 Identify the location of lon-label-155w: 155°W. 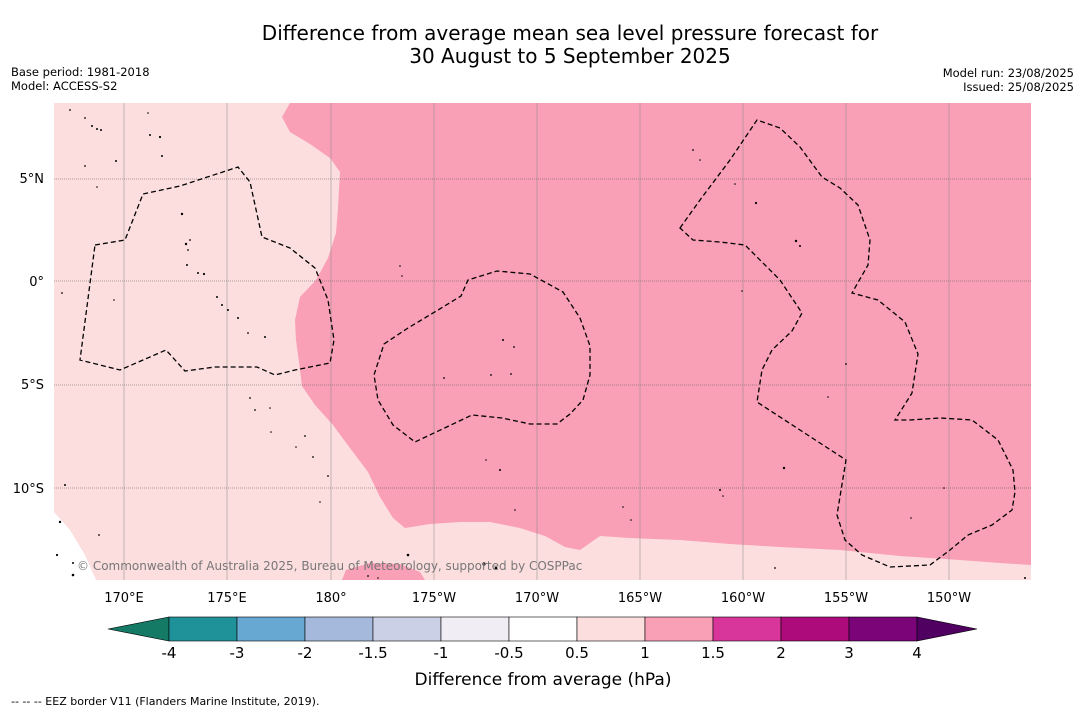
(846, 598).